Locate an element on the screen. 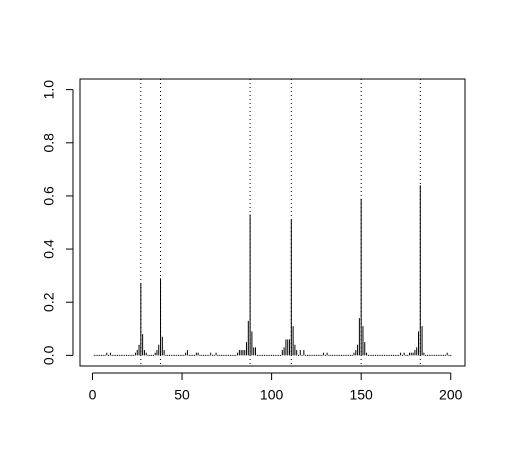 This screenshot has height=464, width=508. y-tick-label: 0.8 is located at coordinates (49, 143).